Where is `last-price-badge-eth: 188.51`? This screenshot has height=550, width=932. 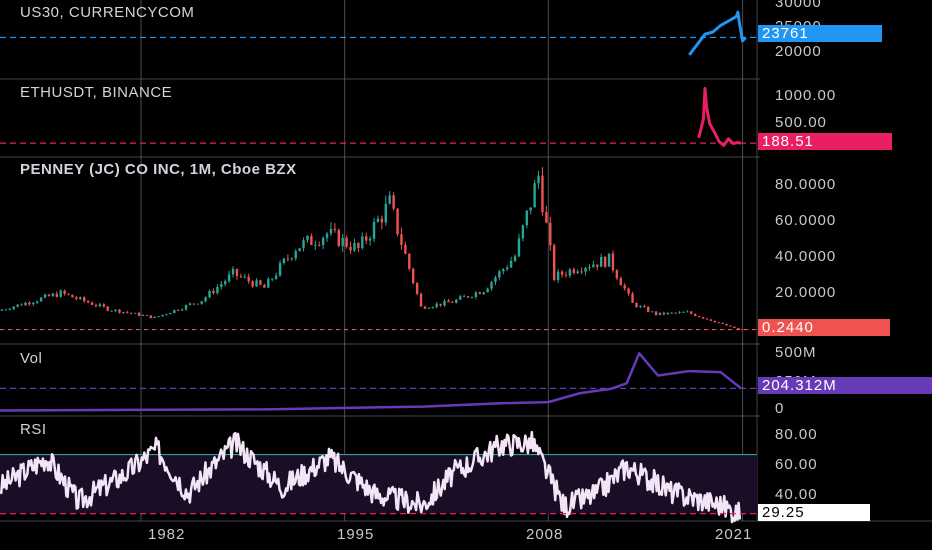 last-price-badge-eth: 188.51 is located at coordinates (825, 141).